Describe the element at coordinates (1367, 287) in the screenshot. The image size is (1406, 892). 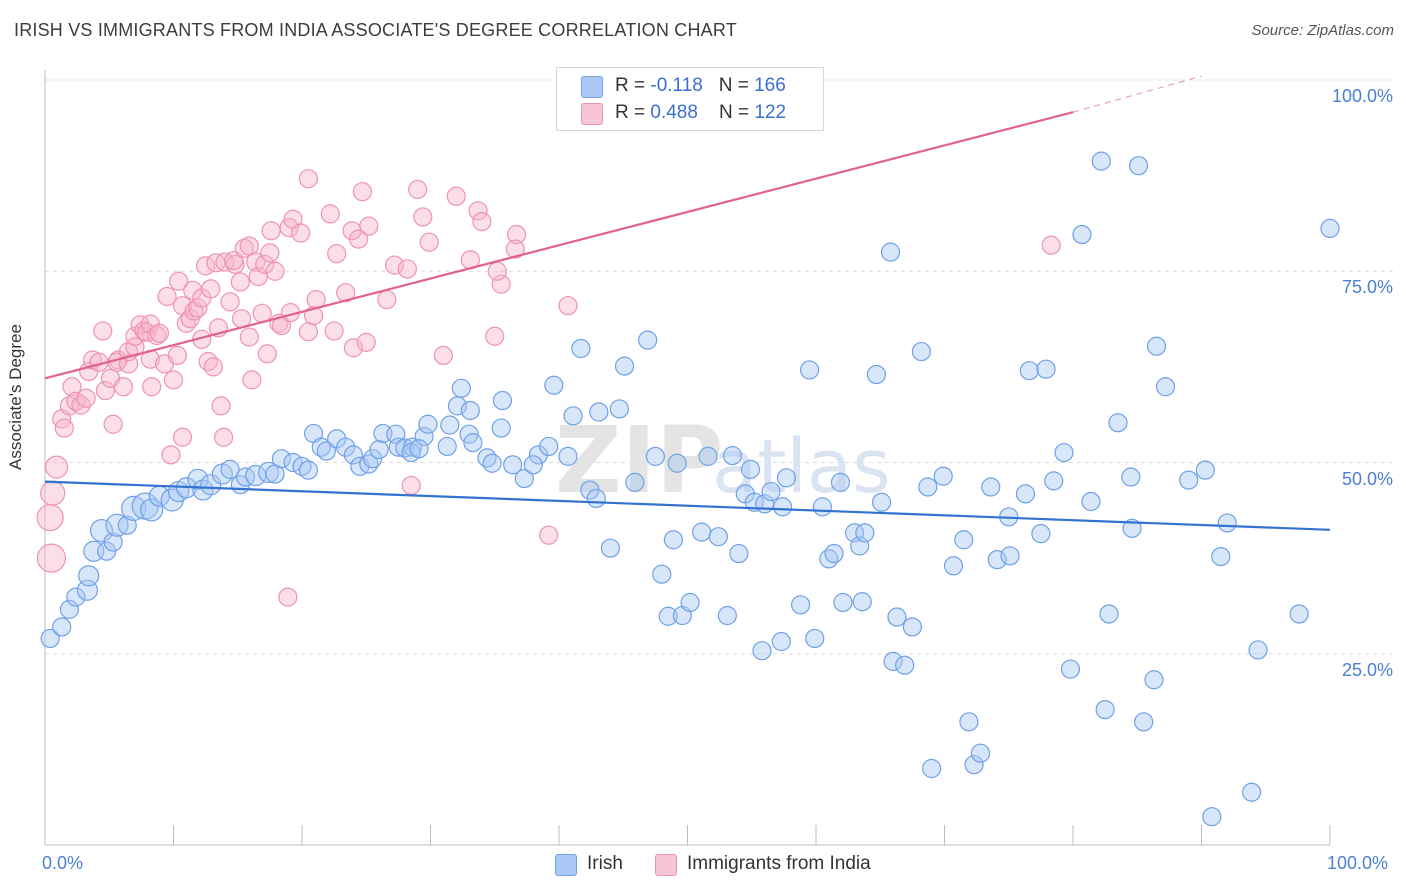
I see `y-tick-label-1: 75.0%` at that location.